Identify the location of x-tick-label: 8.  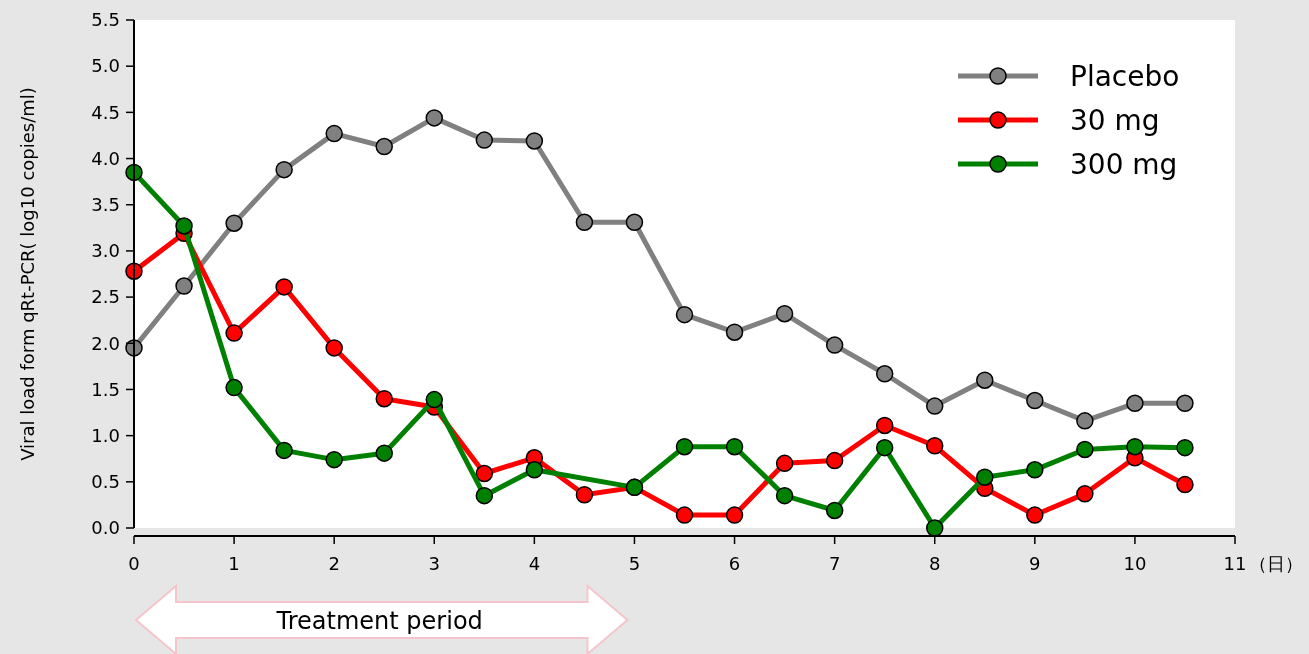
(935, 563).